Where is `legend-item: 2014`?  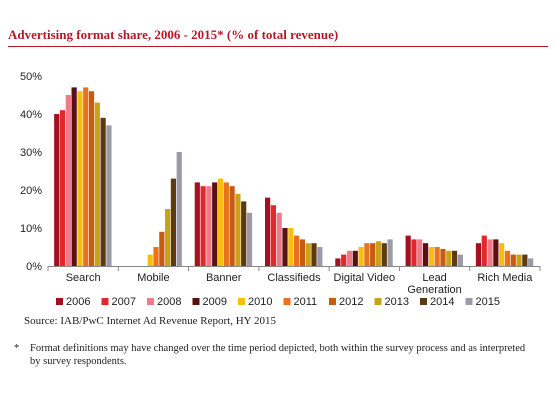
legend-item: 2014 is located at coordinates (437, 302).